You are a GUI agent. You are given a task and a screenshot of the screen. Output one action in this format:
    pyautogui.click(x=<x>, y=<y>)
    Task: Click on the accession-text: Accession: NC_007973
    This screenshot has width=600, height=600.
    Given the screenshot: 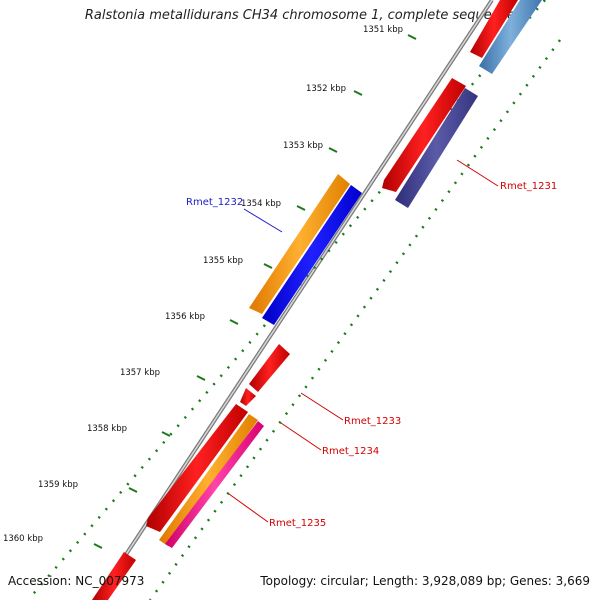 What is the action you would take?
    pyautogui.click(x=76, y=581)
    